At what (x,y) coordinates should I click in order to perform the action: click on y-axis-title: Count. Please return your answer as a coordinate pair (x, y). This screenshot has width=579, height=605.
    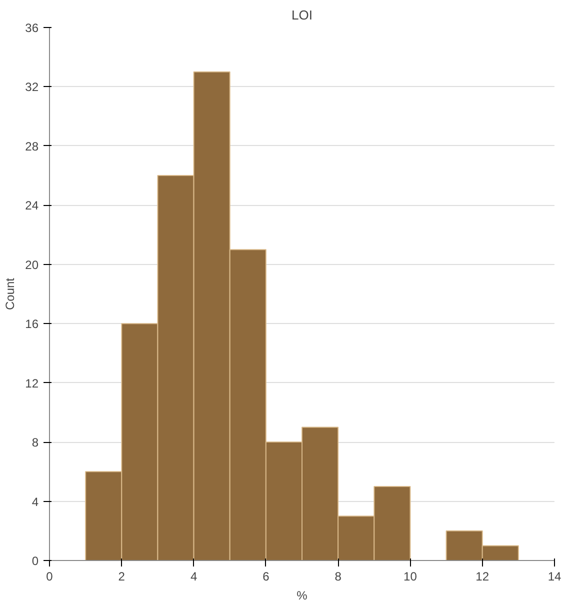
    Looking at the image, I should click on (10, 293).